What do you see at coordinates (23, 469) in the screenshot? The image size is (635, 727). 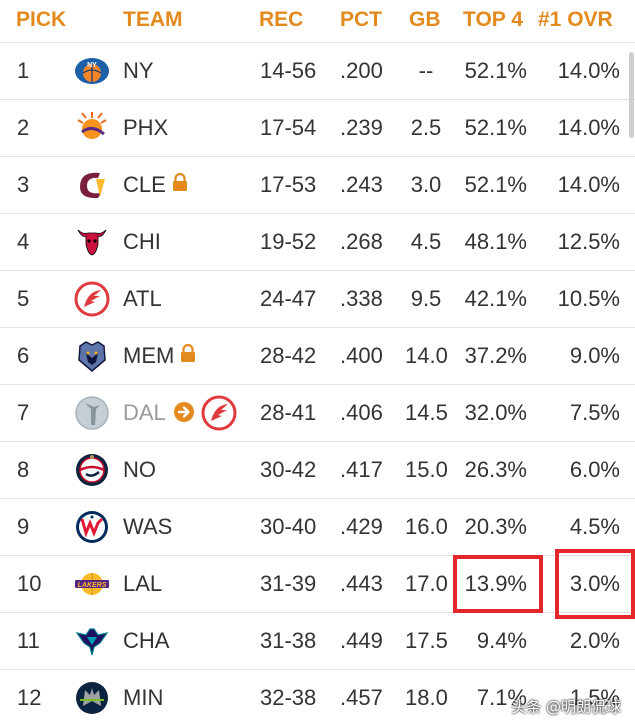 I see `pick-number: 8` at bounding box center [23, 469].